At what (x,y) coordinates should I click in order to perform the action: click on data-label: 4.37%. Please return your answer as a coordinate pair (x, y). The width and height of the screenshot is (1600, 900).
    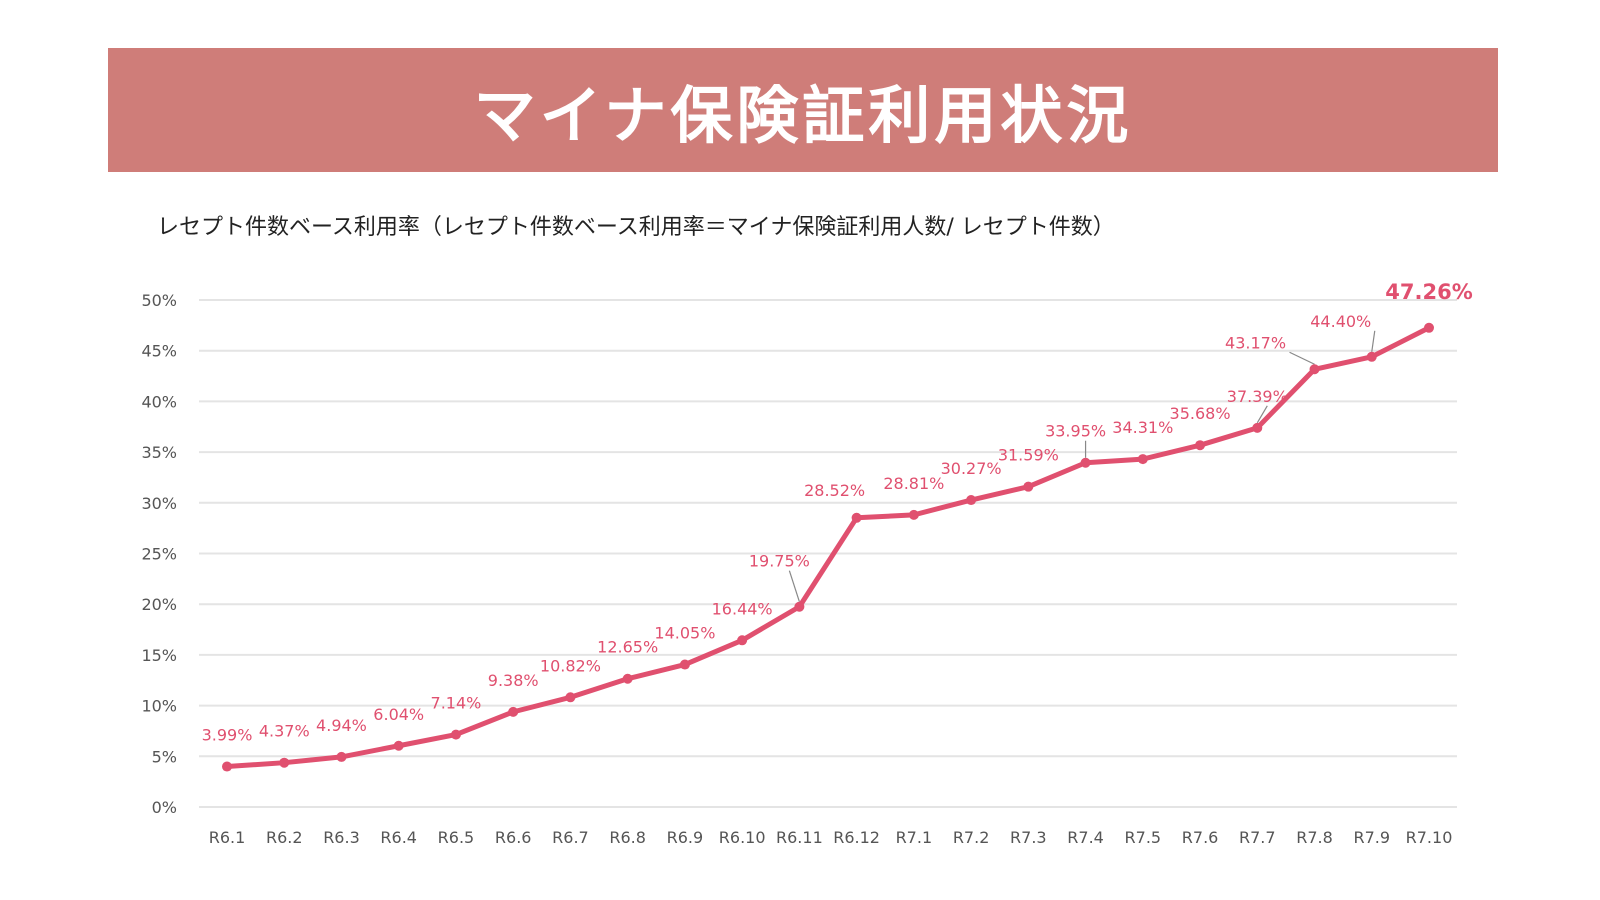
    Looking at the image, I should click on (284, 731).